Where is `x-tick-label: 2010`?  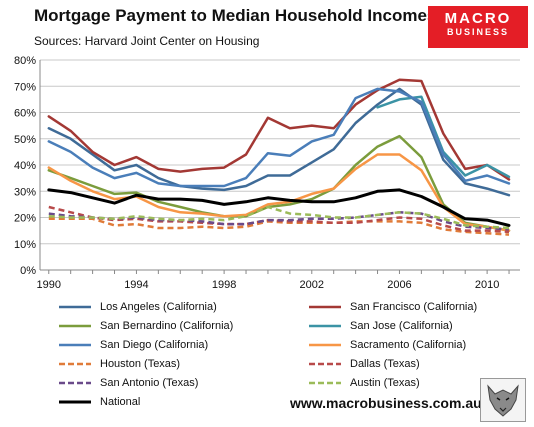
x-tick-label: 2010 is located at coordinates (487, 285).